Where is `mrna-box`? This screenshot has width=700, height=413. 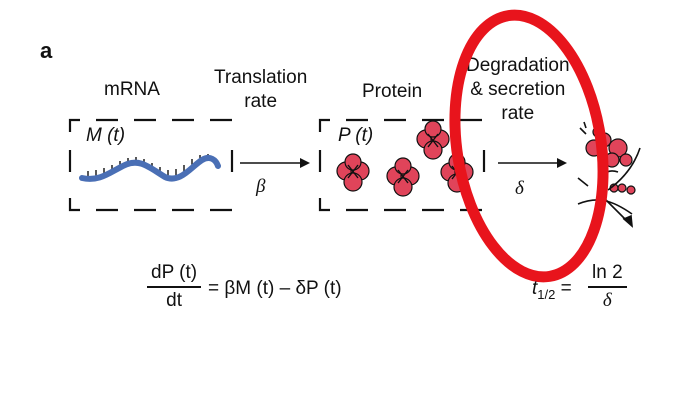
mrna-box is located at coordinates (151, 165).